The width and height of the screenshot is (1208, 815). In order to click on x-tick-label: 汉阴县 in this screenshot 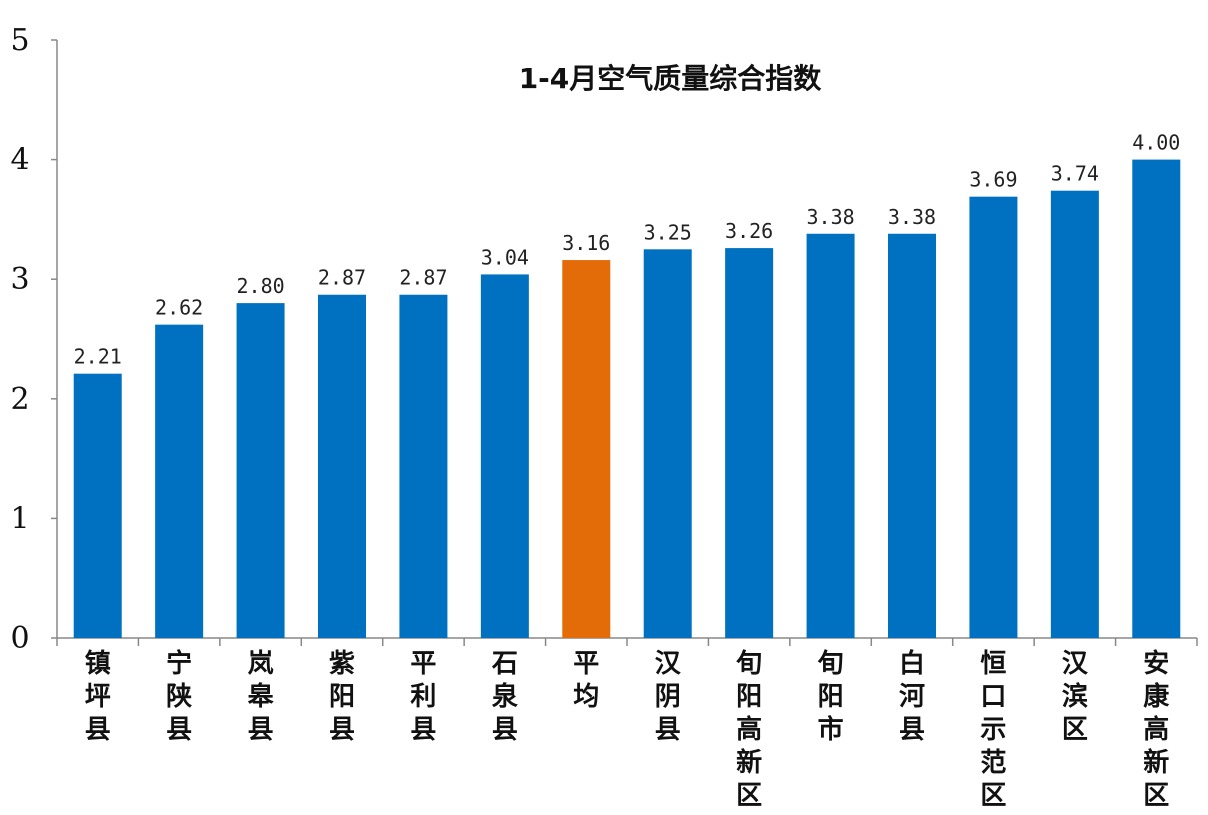, I will do `click(668, 697)`.